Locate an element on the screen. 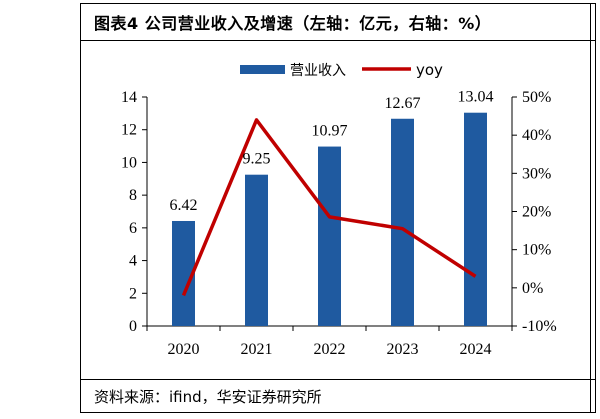  left-axis-tick-label: 10 is located at coordinates (129, 162).